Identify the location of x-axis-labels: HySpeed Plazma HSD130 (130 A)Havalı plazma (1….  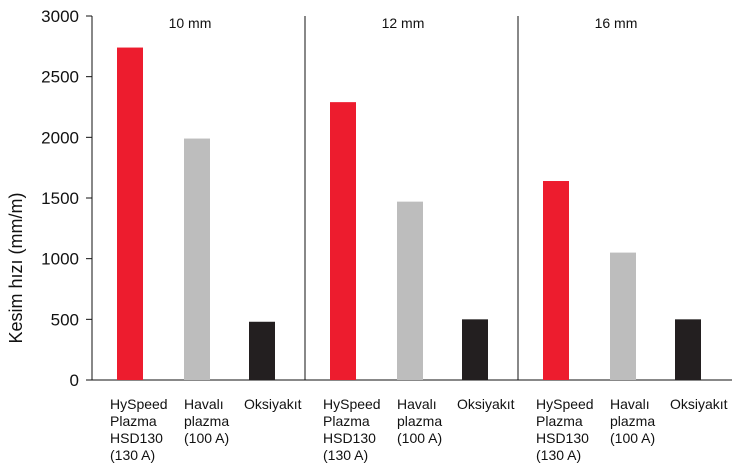
(419, 429).